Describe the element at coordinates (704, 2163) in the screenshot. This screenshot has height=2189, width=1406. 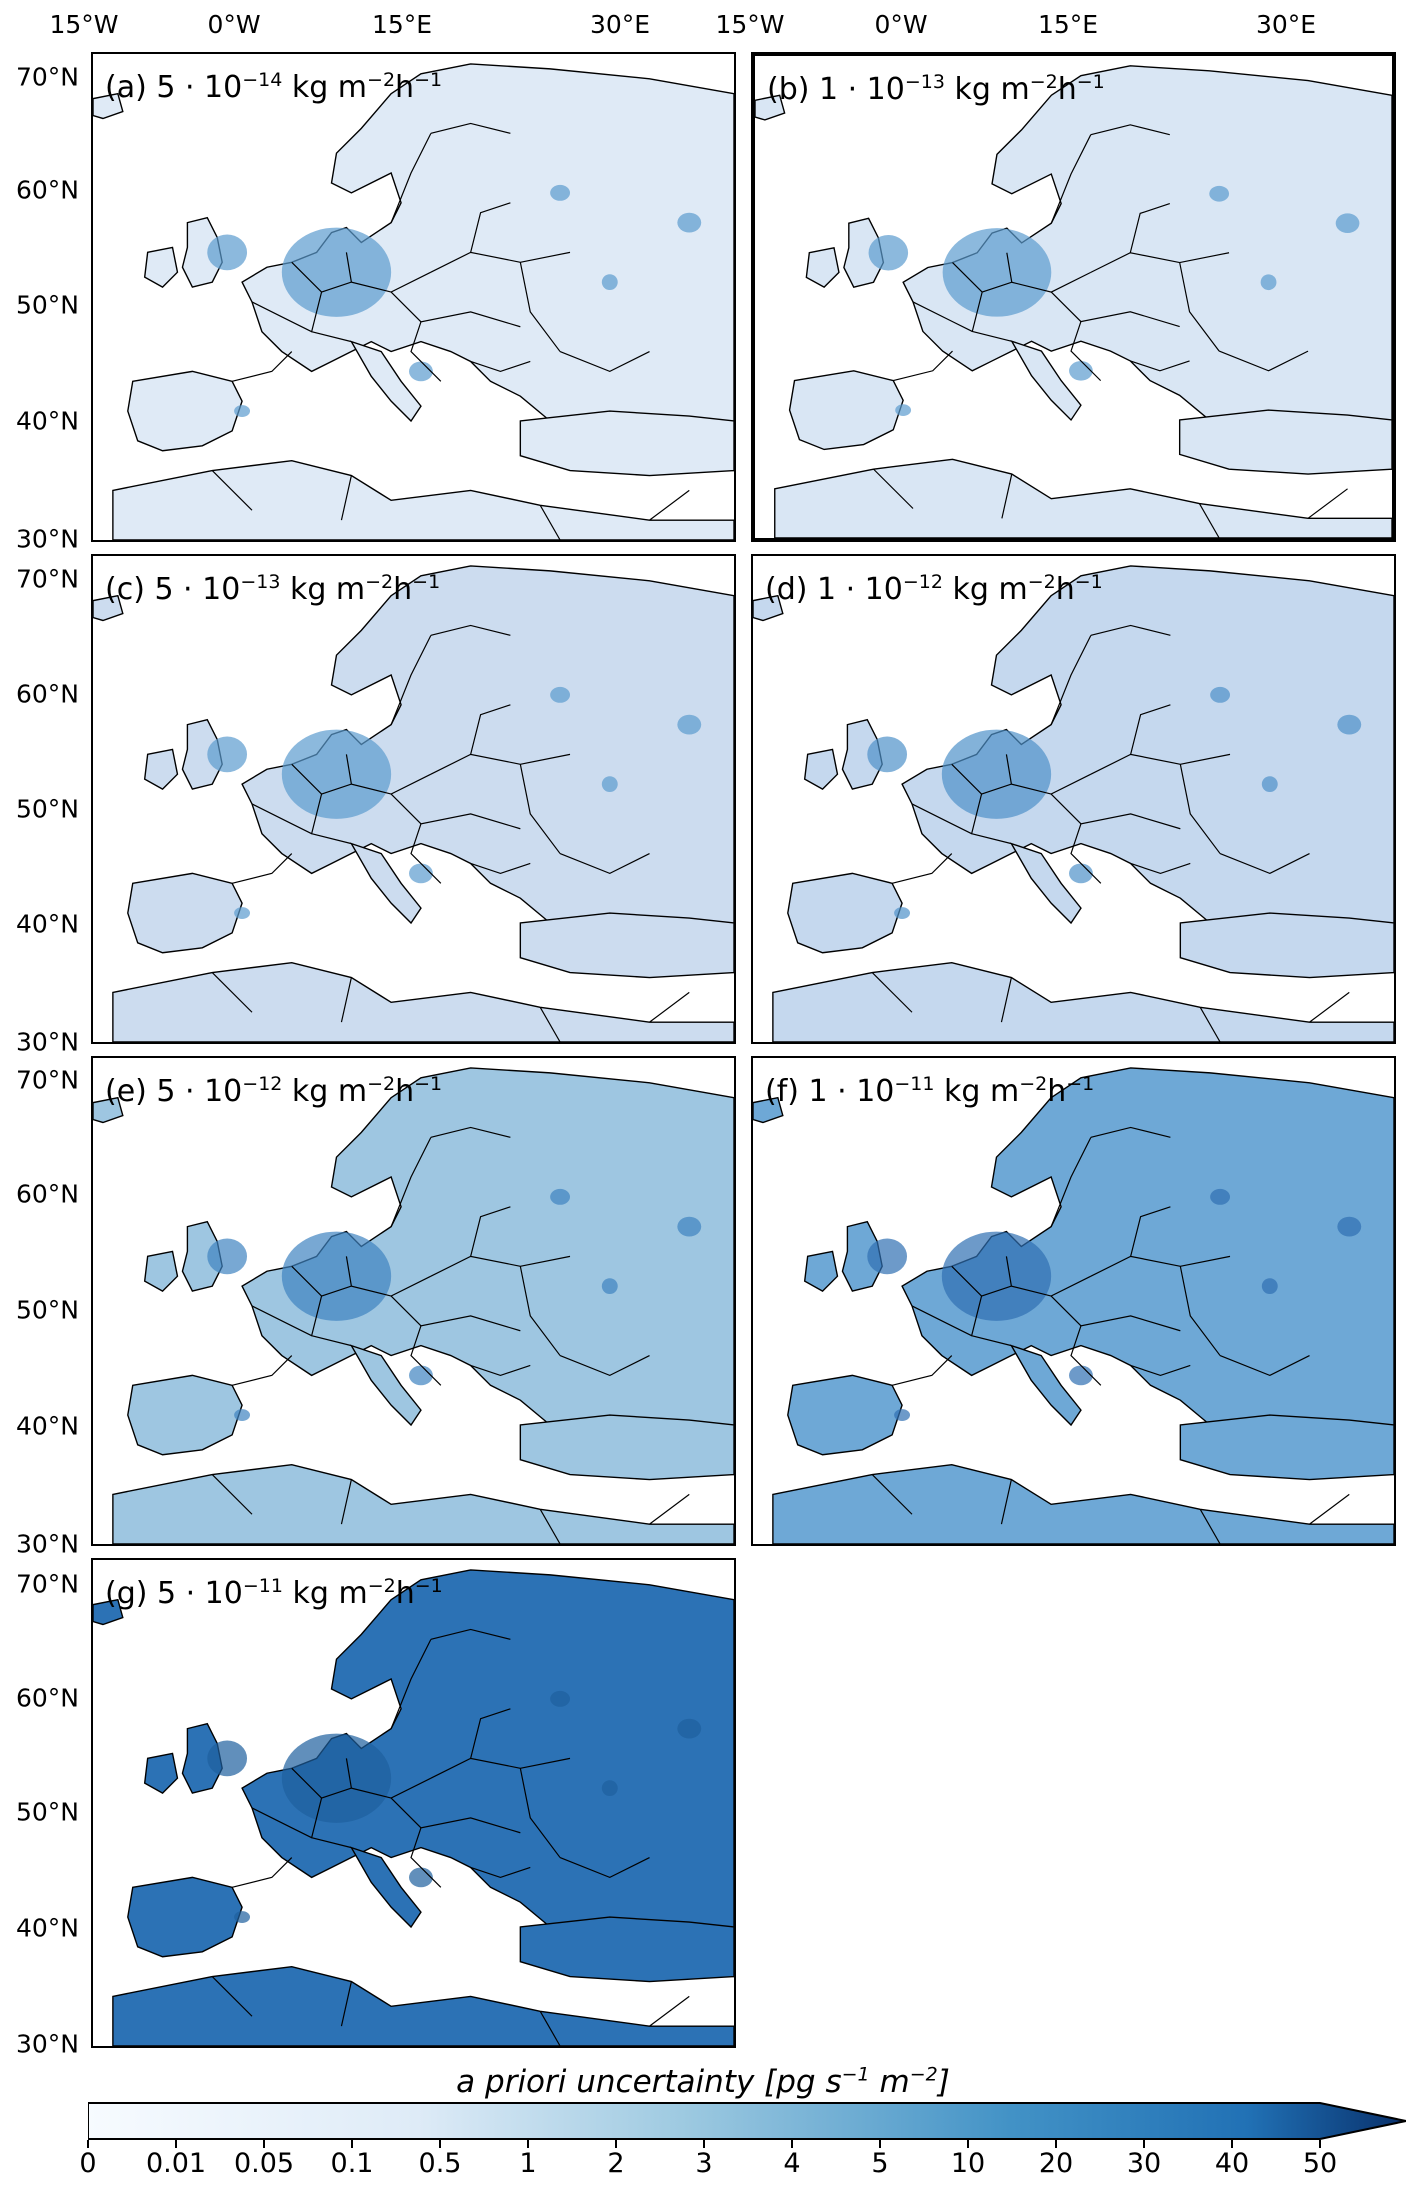
I see `colorbar-tick-label: 3` at that location.